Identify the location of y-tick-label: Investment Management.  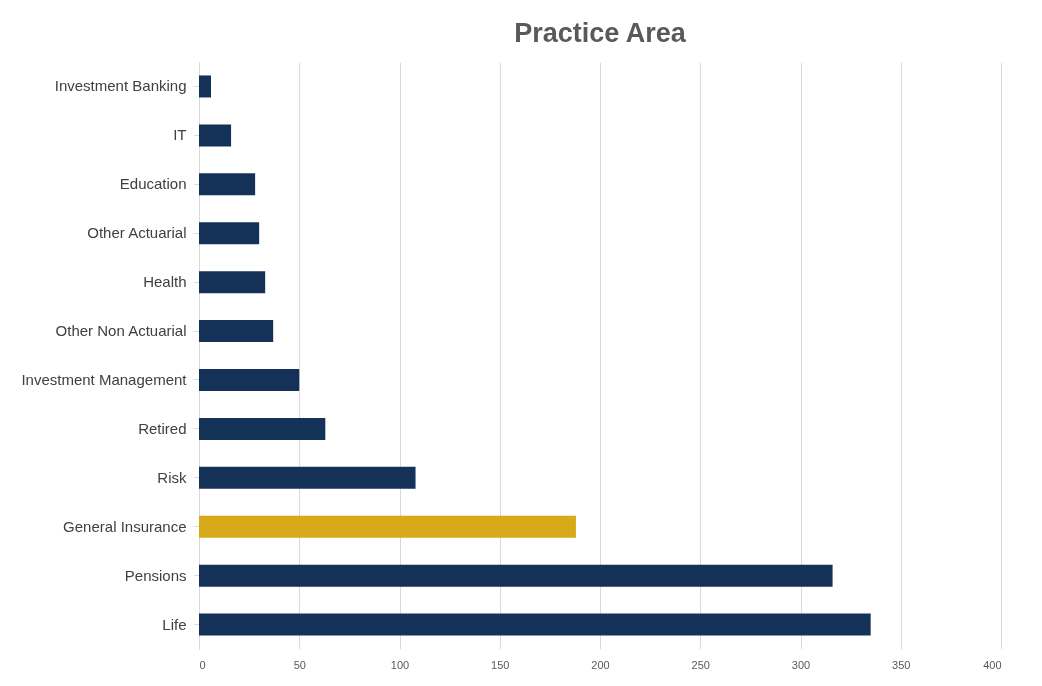
(104, 379).